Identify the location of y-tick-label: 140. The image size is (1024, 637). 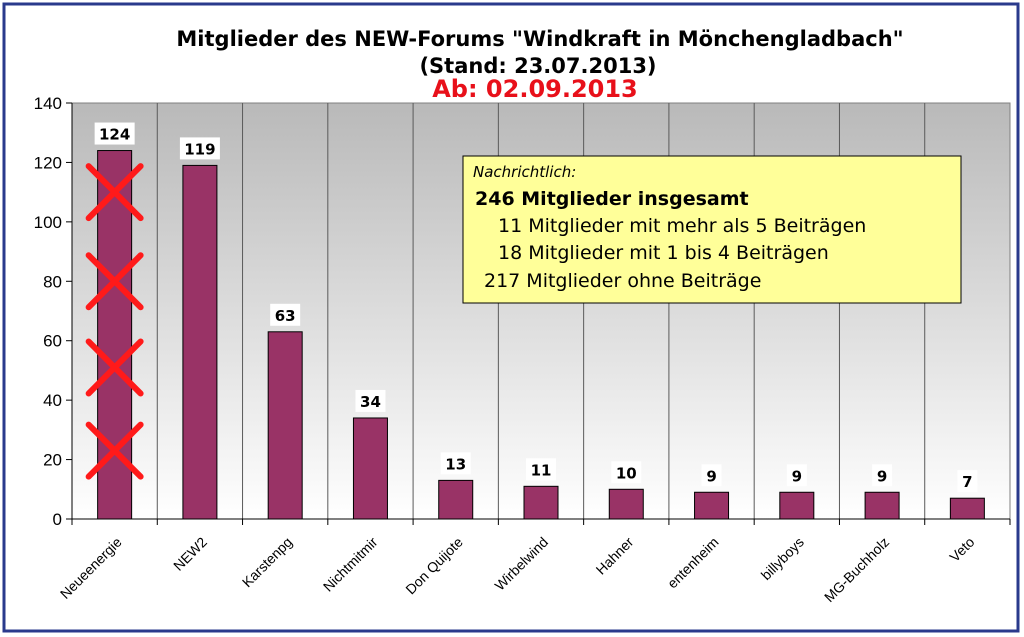
(48, 103).